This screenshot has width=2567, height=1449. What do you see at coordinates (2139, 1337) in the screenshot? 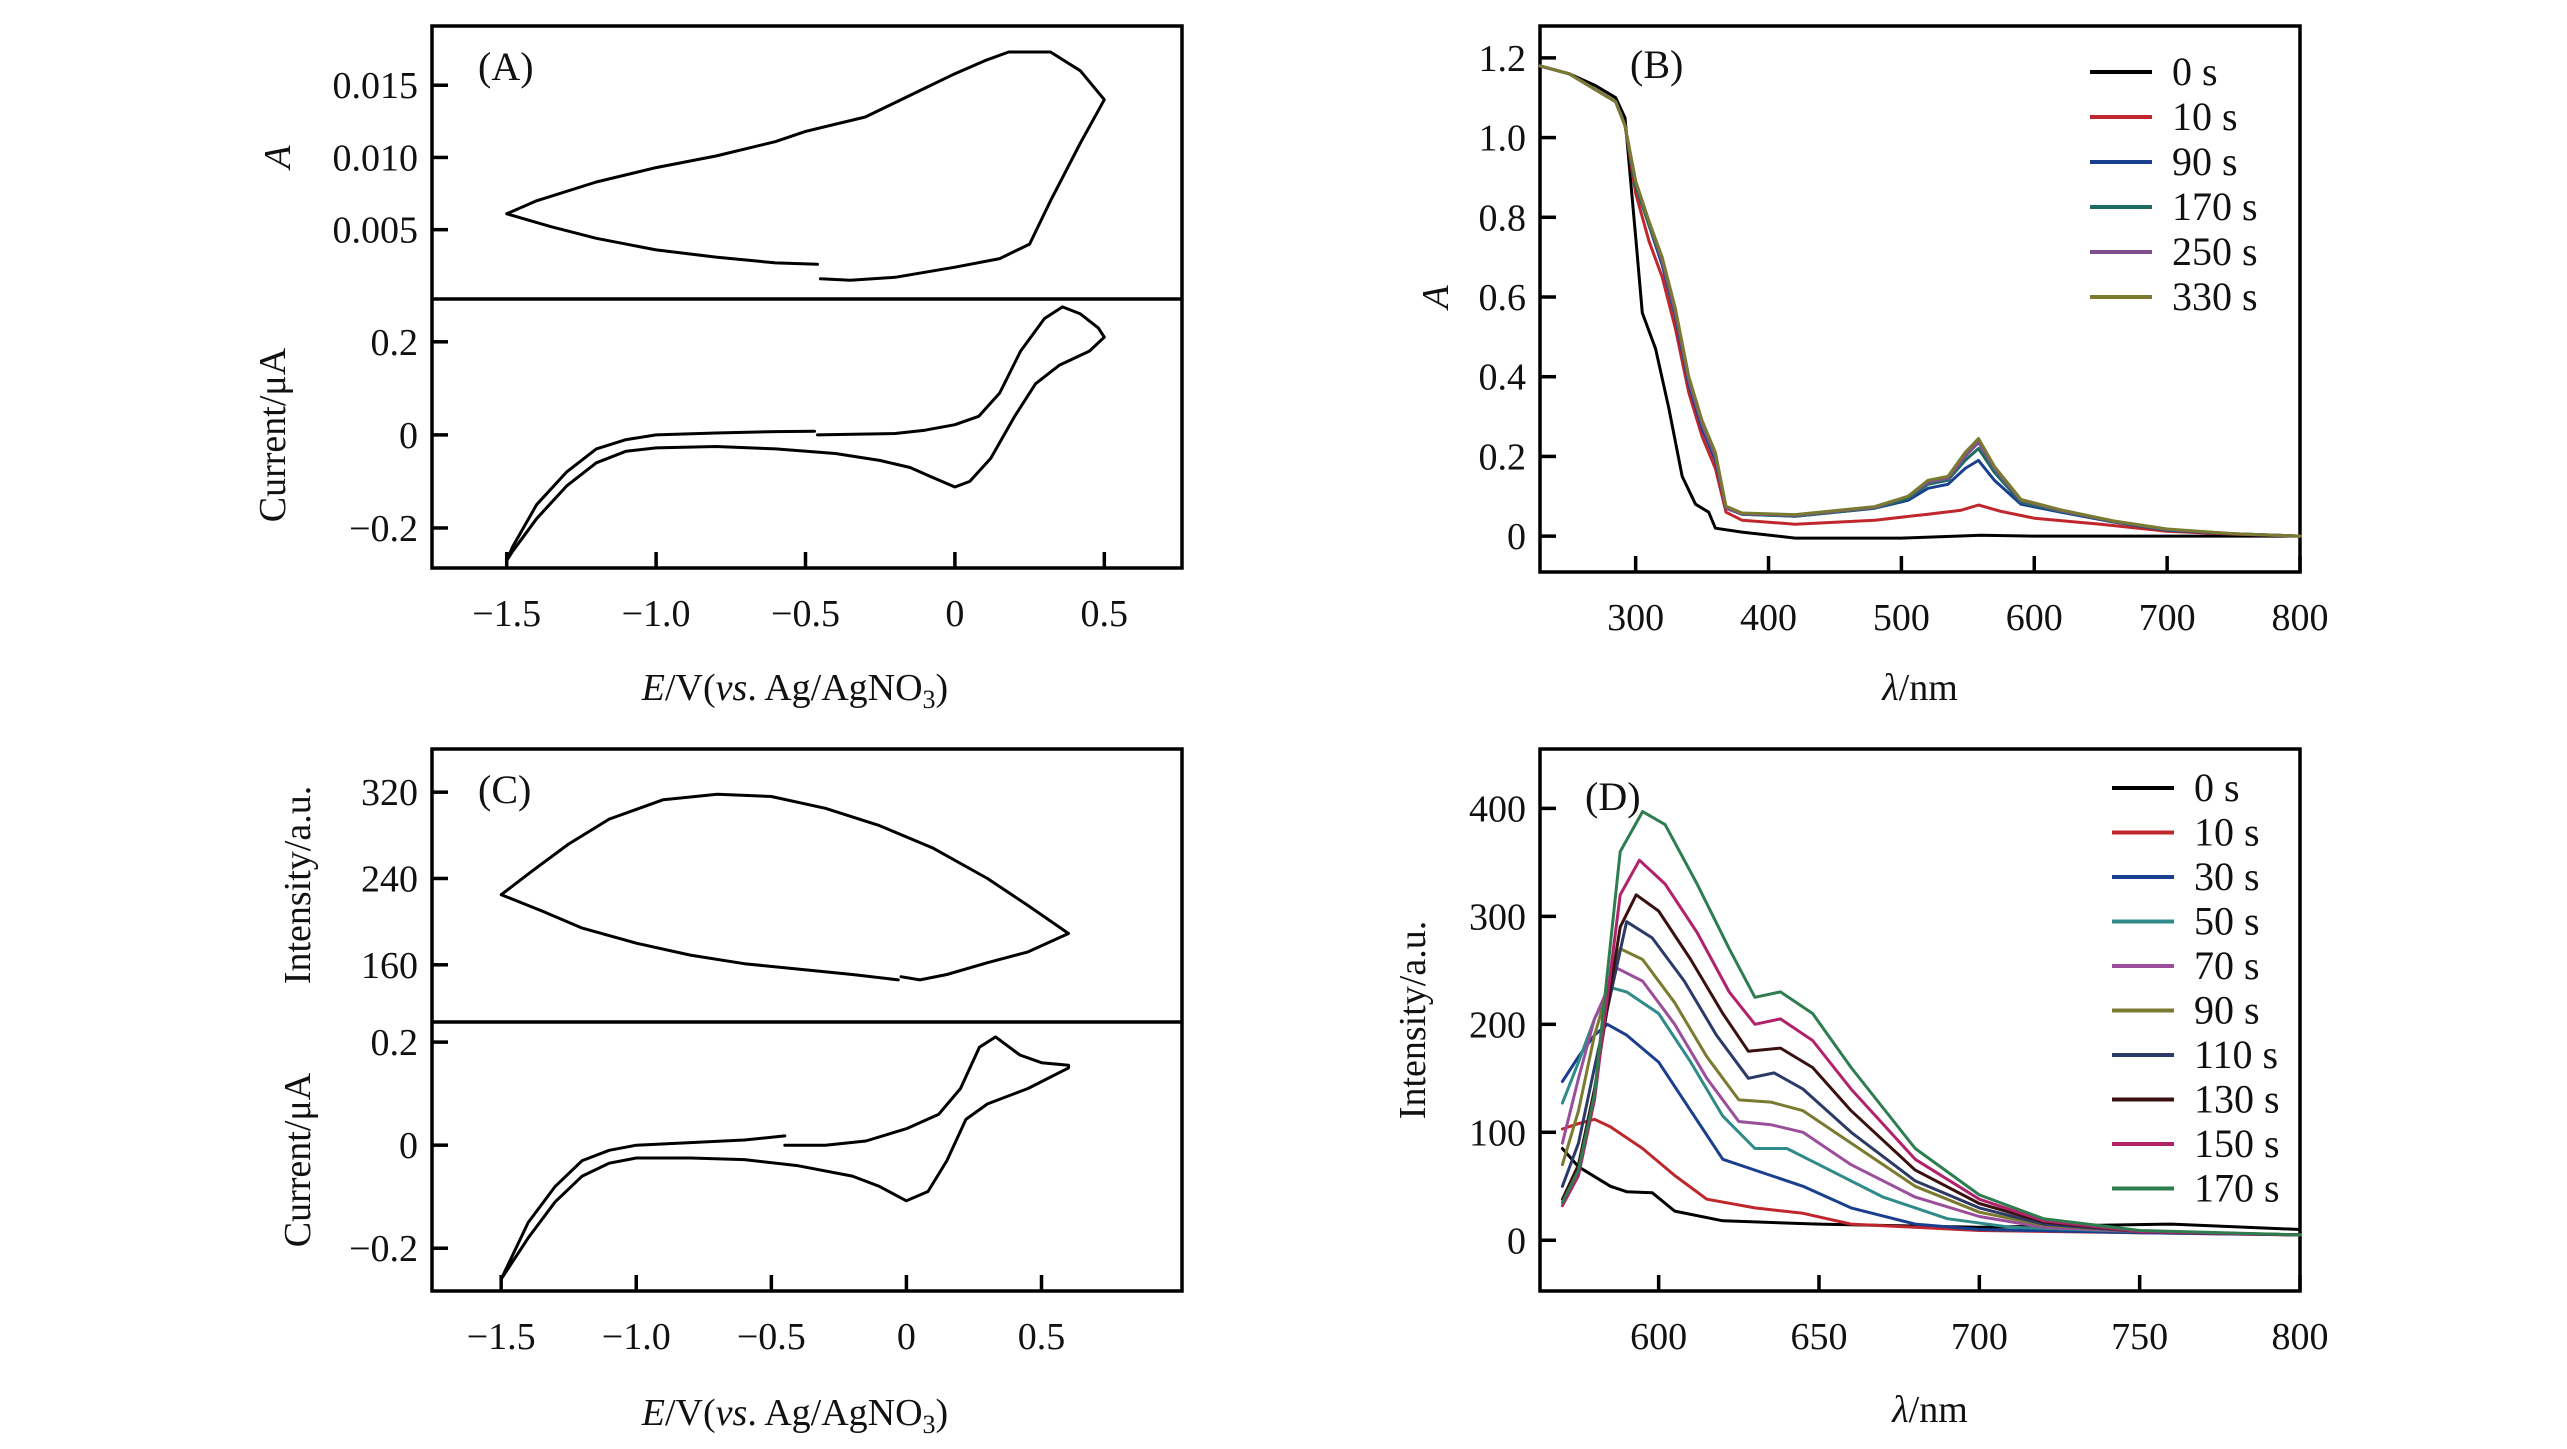
I see `x-tick-label: 750` at bounding box center [2139, 1337].